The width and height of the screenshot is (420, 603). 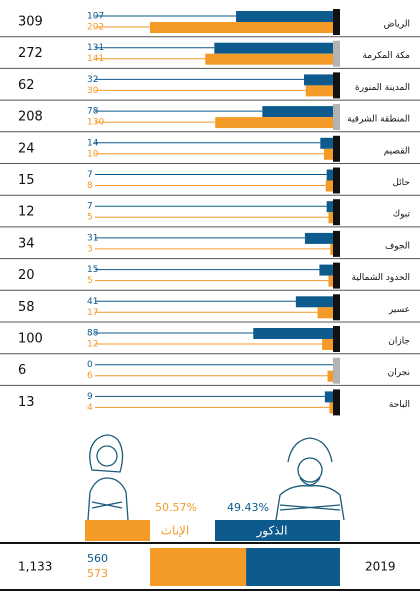 What do you see at coordinates (380, 567) in the screenshot?
I see `year-label: 2019` at bounding box center [380, 567].